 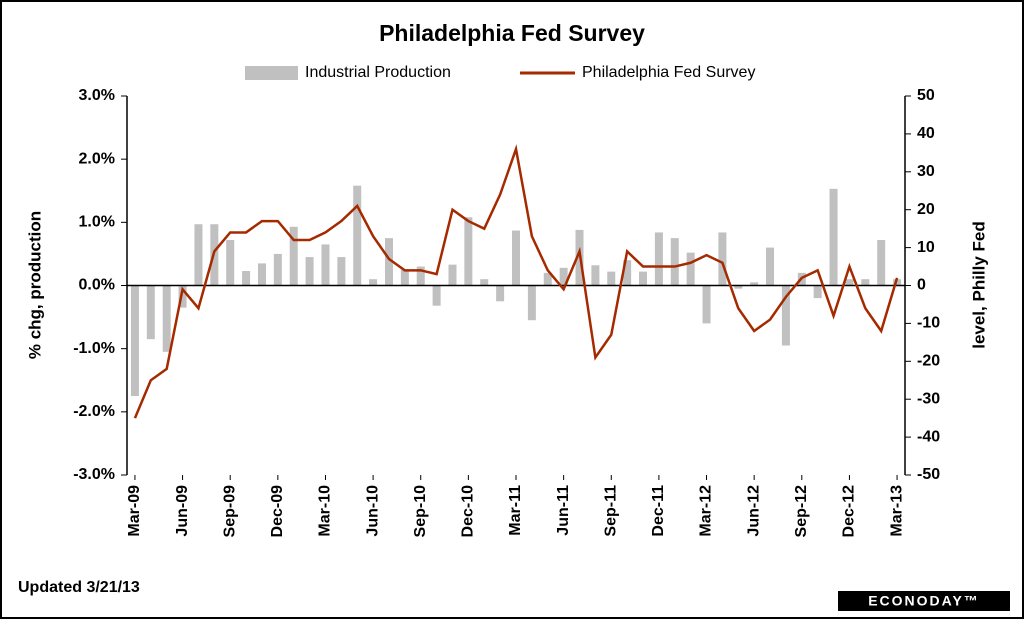 I want to click on y2-tick-label: -10, so click(x=928, y=323).